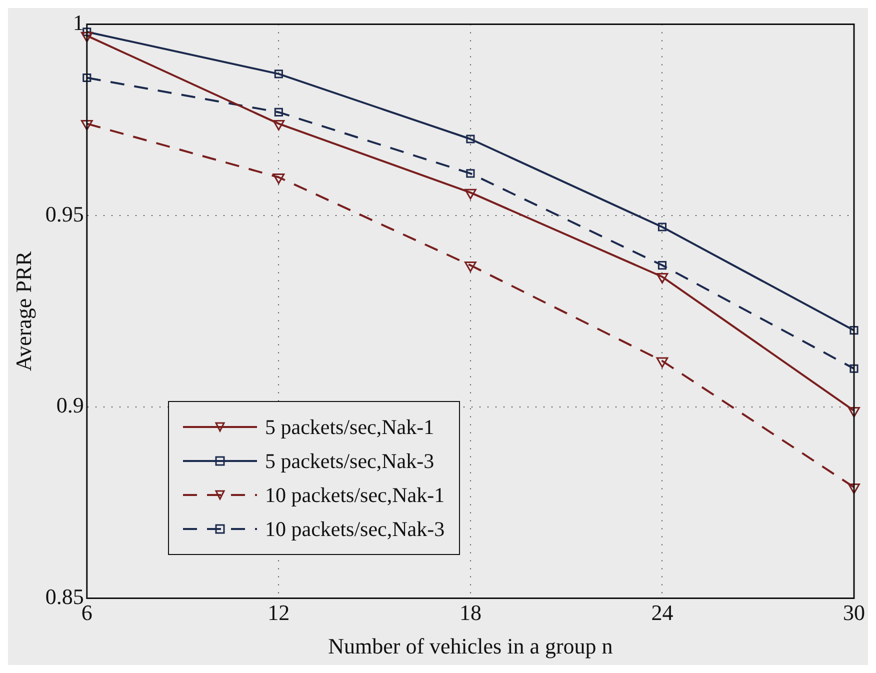  I want to click on y-axis-title: Average PRR, so click(23, 311).